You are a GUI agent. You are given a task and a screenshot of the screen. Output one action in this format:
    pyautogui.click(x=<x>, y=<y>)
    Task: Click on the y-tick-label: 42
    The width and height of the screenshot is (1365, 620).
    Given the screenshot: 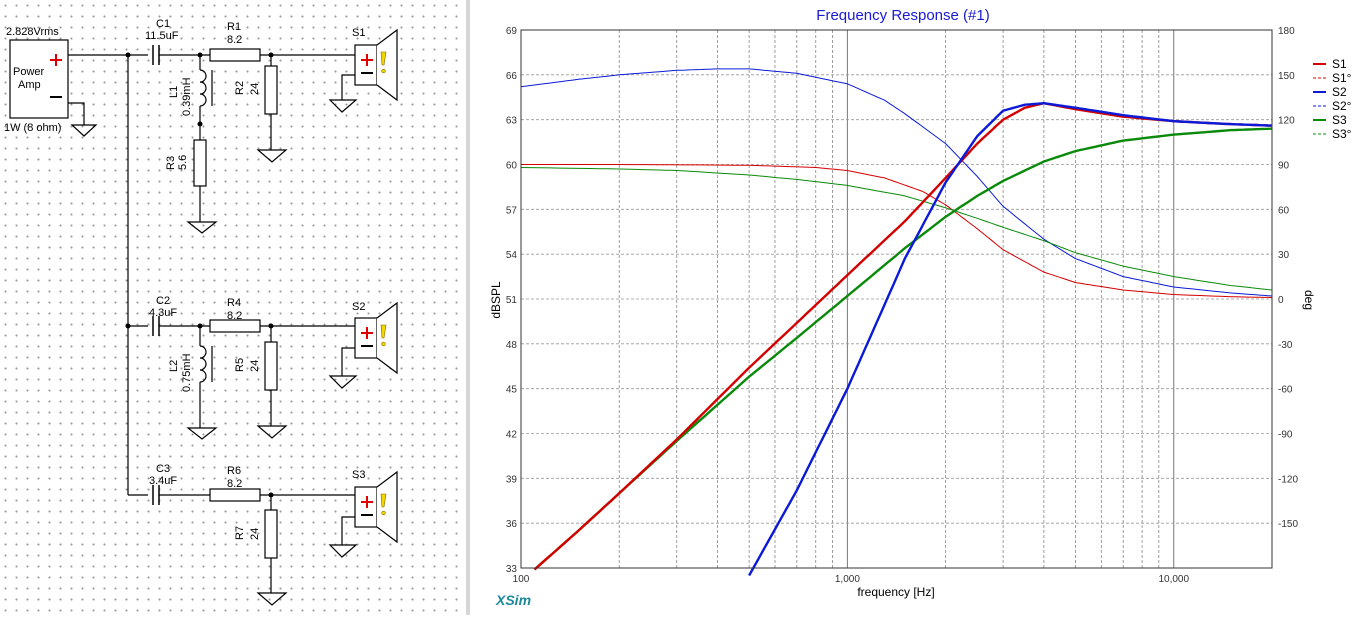 What is the action you would take?
    pyautogui.click(x=512, y=435)
    